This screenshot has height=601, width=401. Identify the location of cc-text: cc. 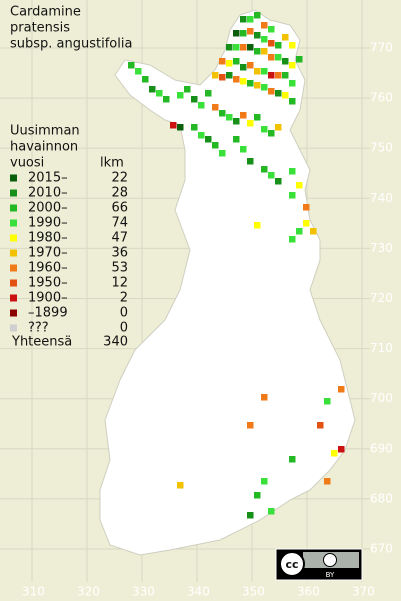
(291, 564).